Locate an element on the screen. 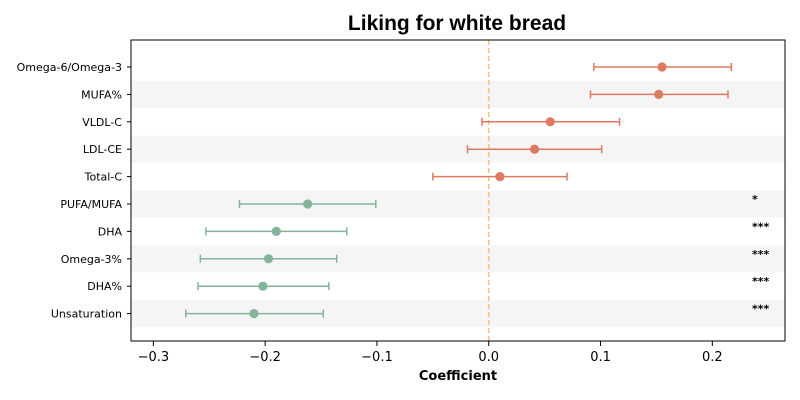 This screenshot has width=800, height=400. y-tick-label: LDL-CE is located at coordinates (102, 149).